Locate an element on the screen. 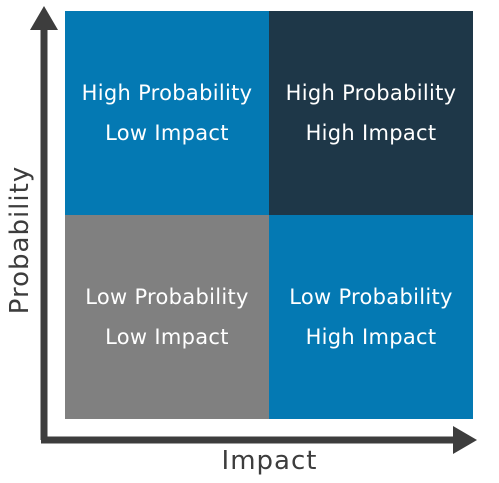  x-axis-label: Impact is located at coordinates (269, 461).